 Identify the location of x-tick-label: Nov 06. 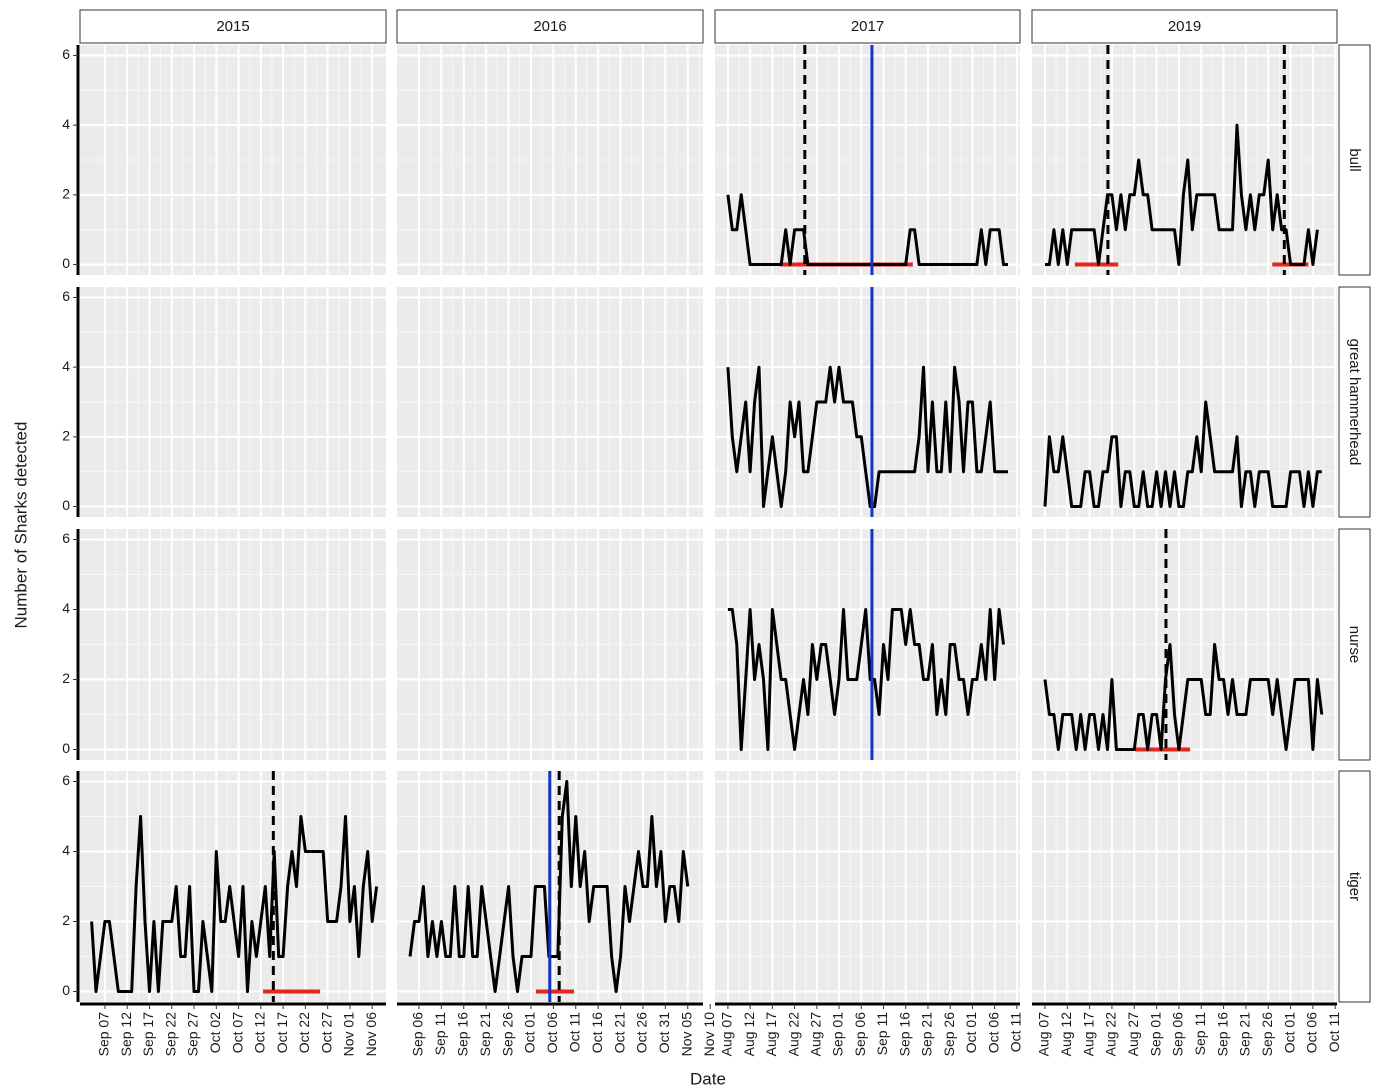
(371, 1034).